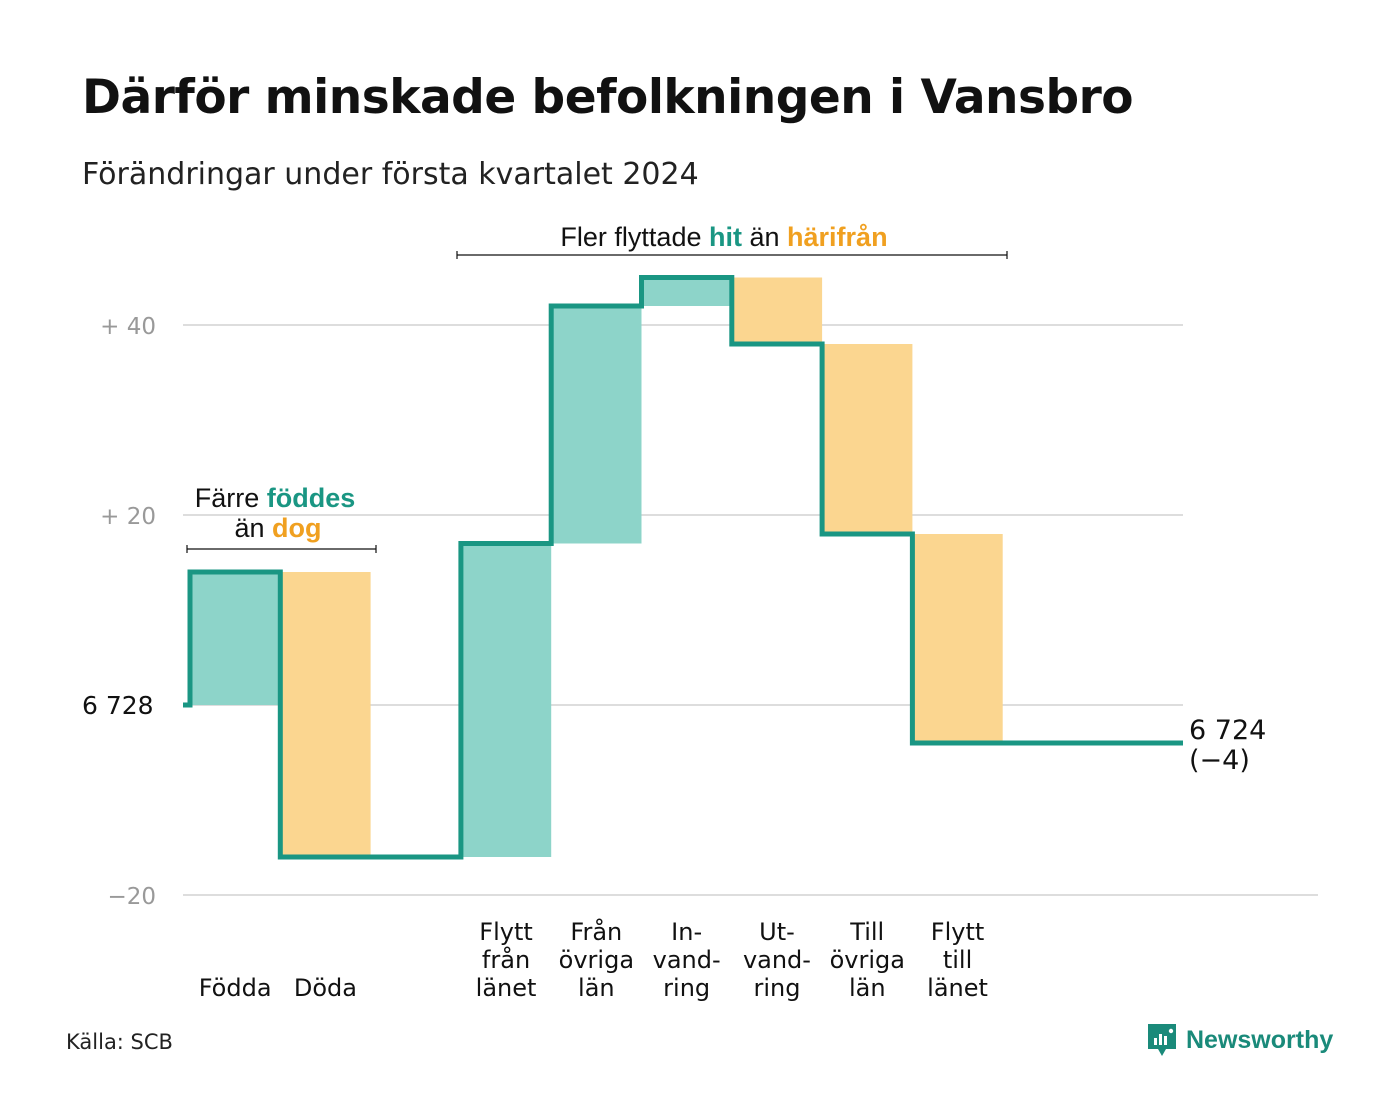 The width and height of the screenshot is (1400, 1120). I want to click on x-category-label: Födda, so click(235, 988).